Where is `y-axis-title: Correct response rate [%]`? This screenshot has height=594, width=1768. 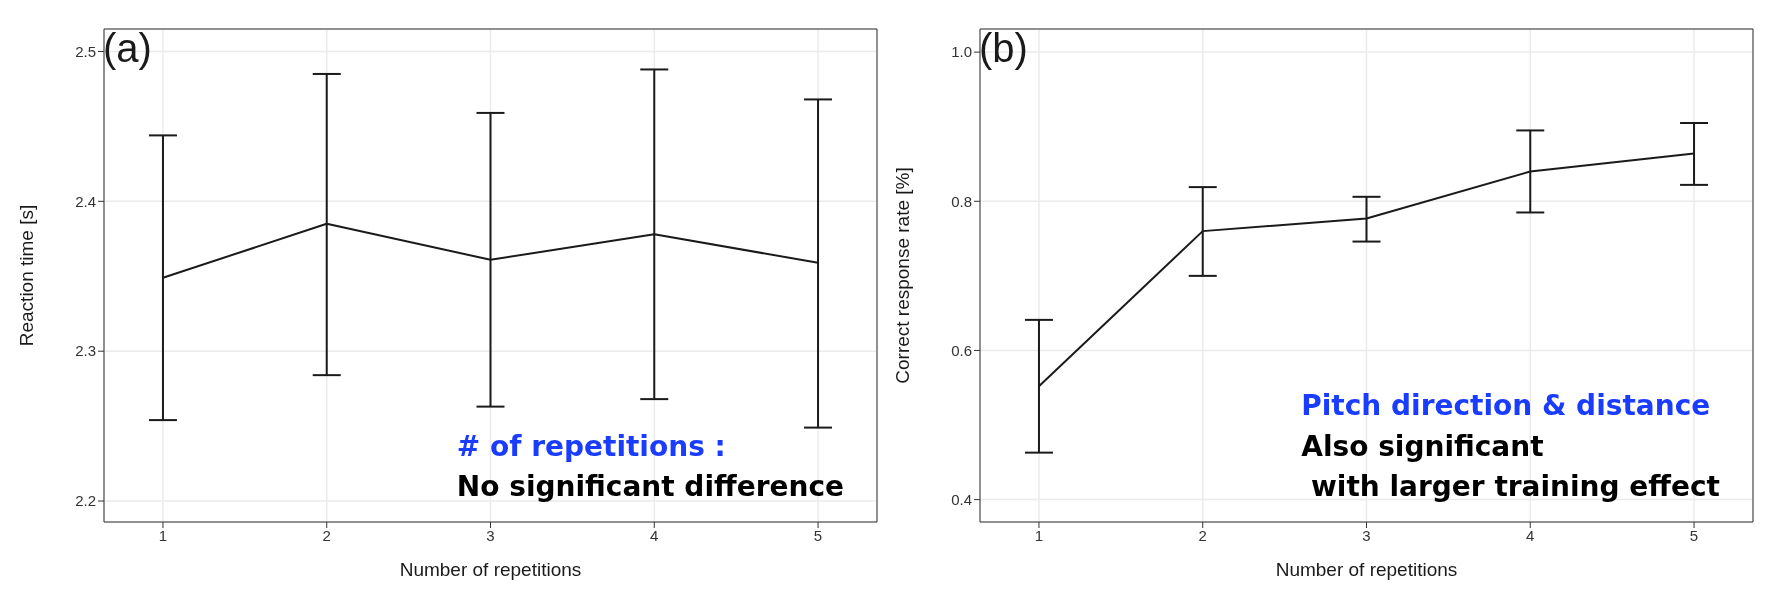 y-axis-title: Correct response rate [%] is located at coordinates (902, 275).